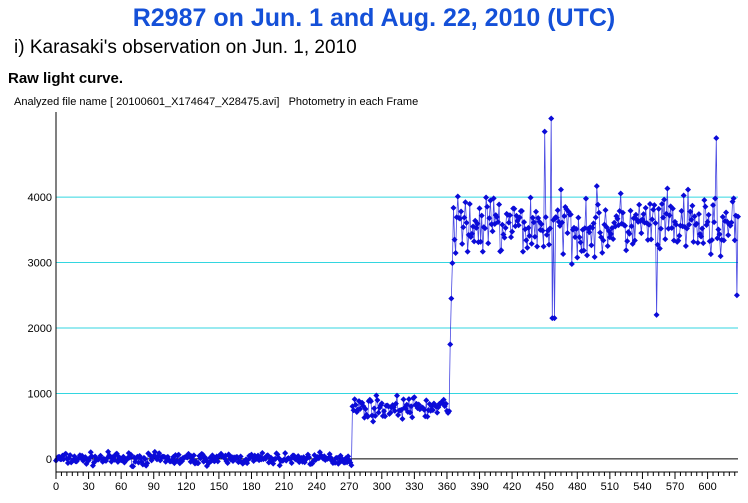 This screenshot has width=748, height=503. I want to click on page-title: R2987 on Jun. 1 and Aug. 22, 2010 (UTC), so click(374, 18).